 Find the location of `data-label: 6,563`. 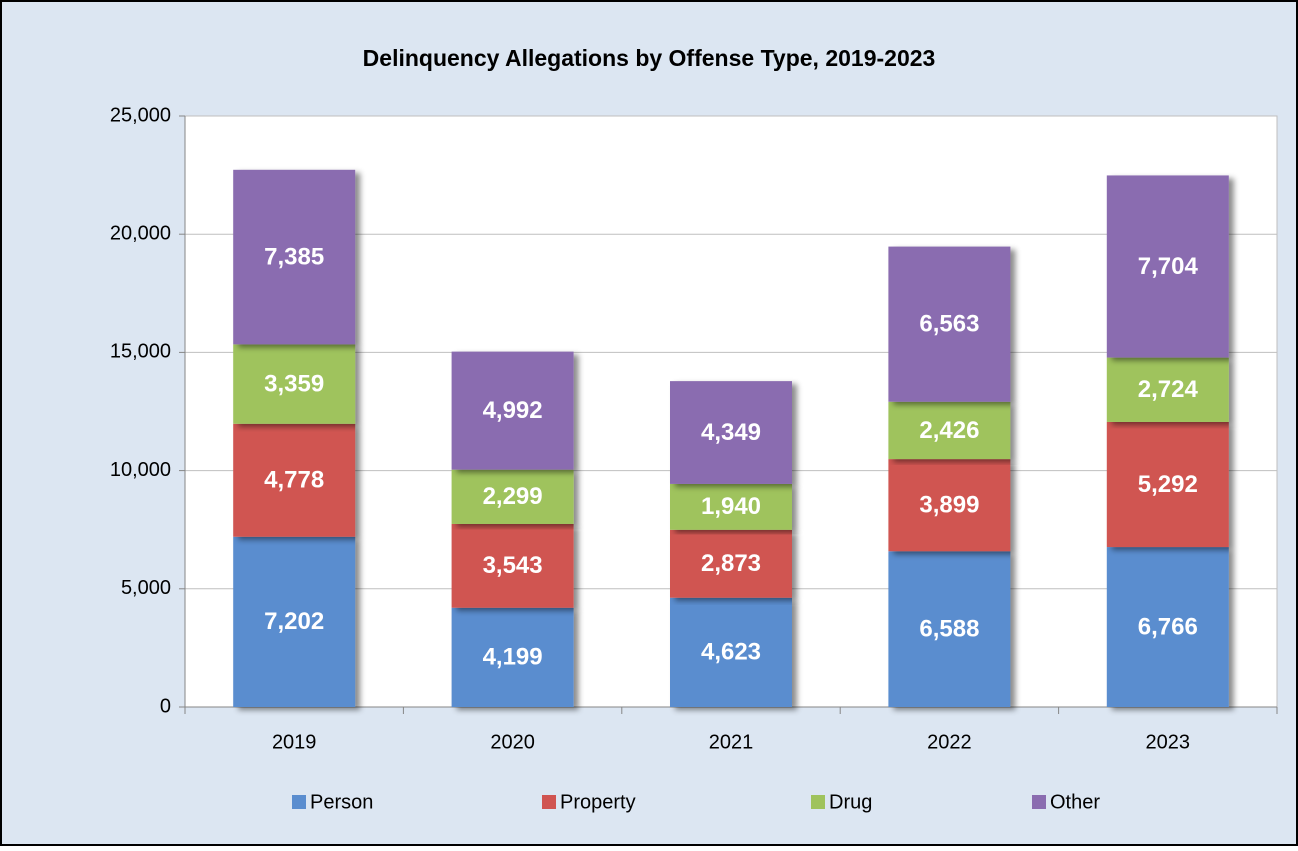

data-label: 6,563 is located at coordinates (949, 324).